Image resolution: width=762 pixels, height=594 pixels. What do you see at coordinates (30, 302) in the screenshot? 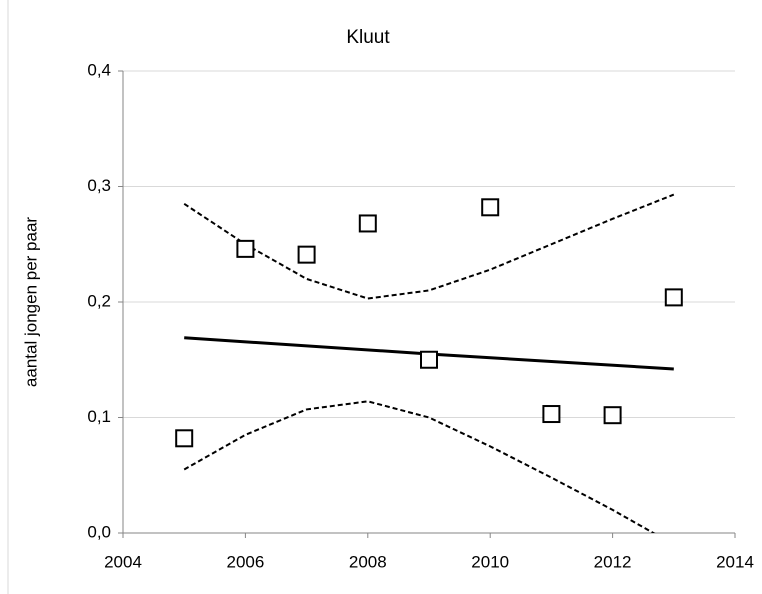
I see `y-axis-label: aantal jongen per paar` at bounding box center [30, 302].